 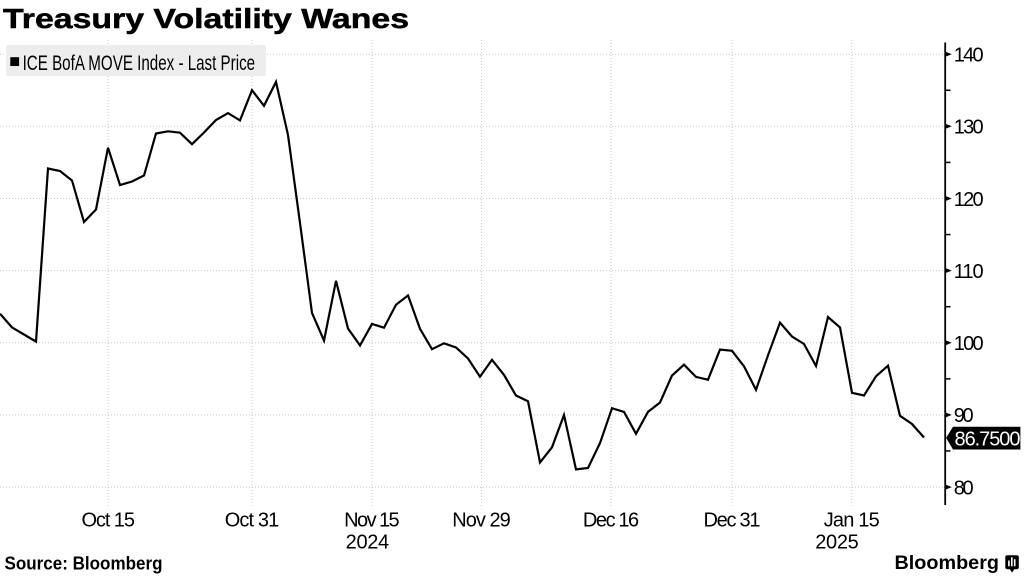 What do you see at coordinates (139, 63) in the screenshot?
I see `svg-text:ICE BofA MOVE Index - Last Pri: ICE BofA MOVE Index - Last Price` at bounding box center [139, 63].